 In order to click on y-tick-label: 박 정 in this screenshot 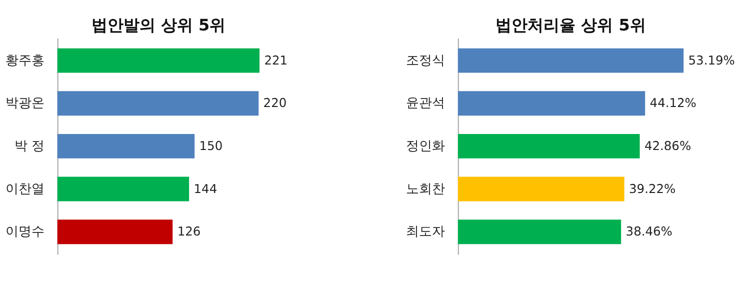, I will do `click(29, 146)`.